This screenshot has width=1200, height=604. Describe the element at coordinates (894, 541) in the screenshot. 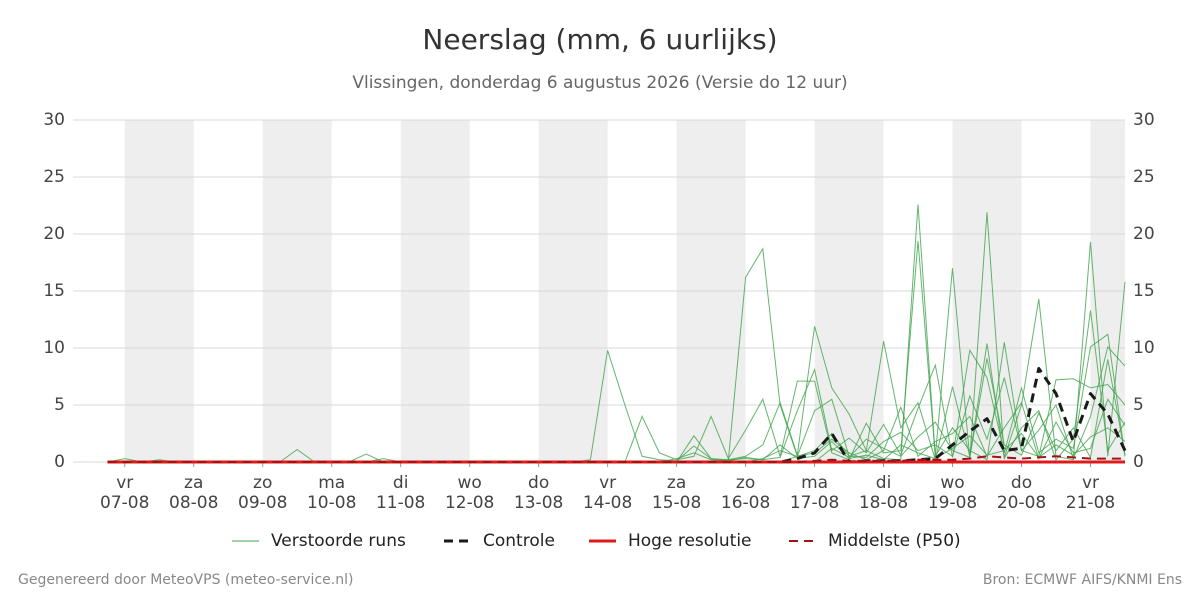

I see `legend-label: Middelste (P50)` at that location.